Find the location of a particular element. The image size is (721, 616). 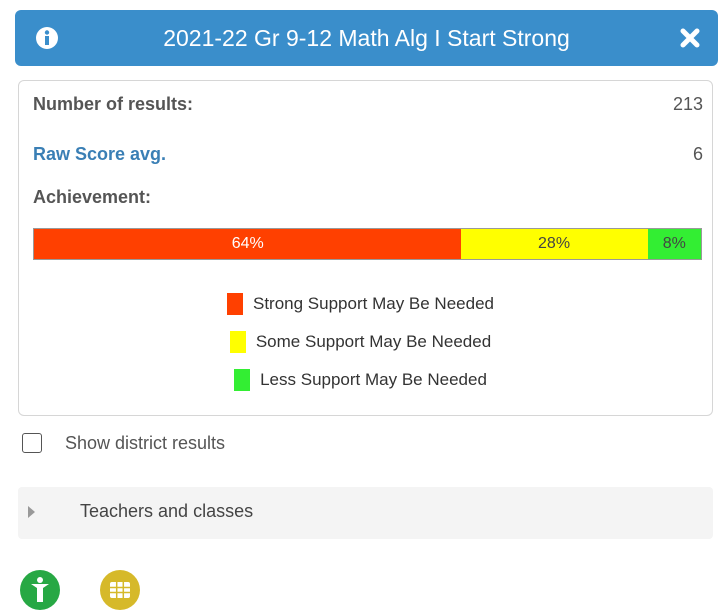

bar-segment: 64% is located at coordinates (247, 244).